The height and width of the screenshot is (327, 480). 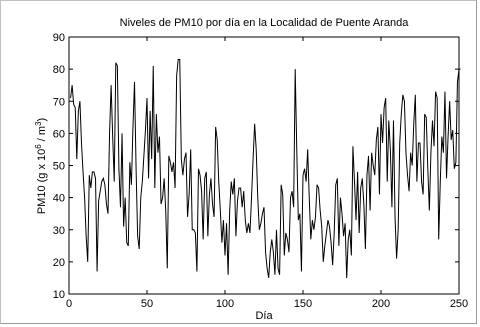 What do you see at coordinates (69, 304) in the screenshot?
I see `x-tick-label: 0` at bounding box center [69, 304].